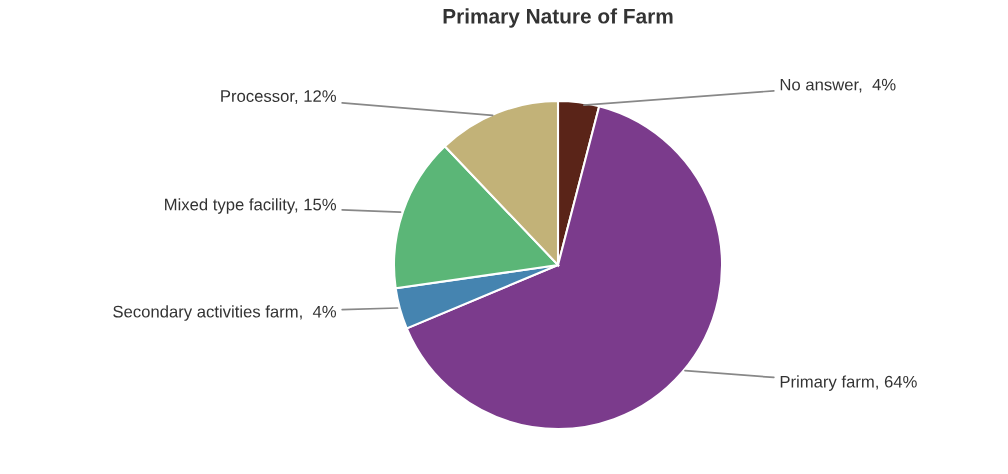 The width and height of the screenshot is (1008, 474). Describe the element at coordinates (279, 97) in the screenshot. I see `slice-label: Processor, 12%` at that location.